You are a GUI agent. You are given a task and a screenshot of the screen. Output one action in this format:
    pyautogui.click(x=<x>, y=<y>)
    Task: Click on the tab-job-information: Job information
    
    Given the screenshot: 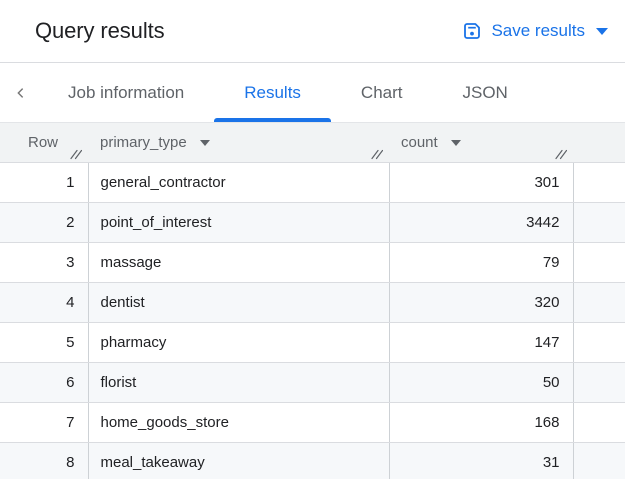 What is the action you would take?
    pyautogui.click(x=126, y=92)
    